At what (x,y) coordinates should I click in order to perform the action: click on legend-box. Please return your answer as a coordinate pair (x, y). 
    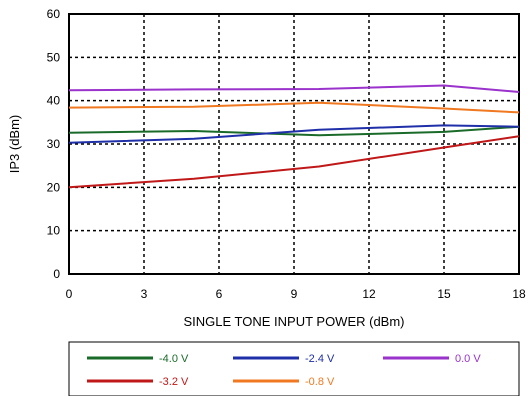
    Looking at the image, I should click on (294, 368).